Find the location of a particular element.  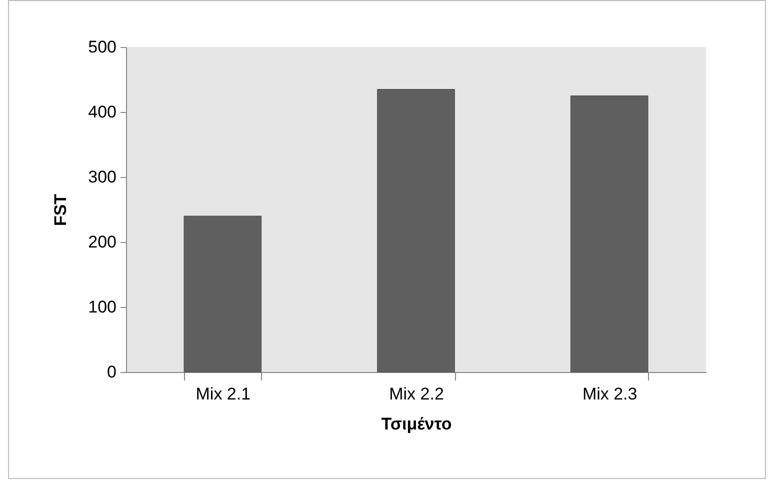

y-tick-label: 0 is located at coordinates (111, 372).